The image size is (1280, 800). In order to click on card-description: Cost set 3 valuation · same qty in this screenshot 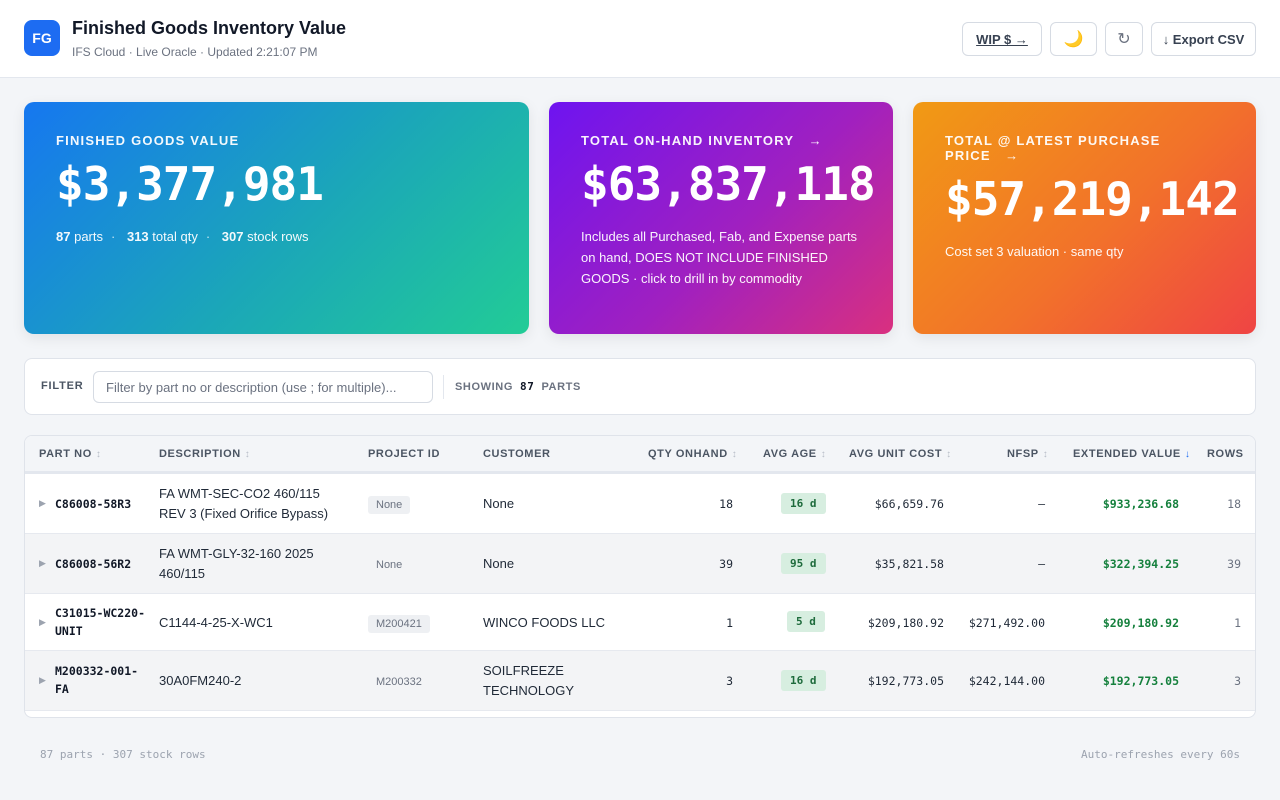, I will do `click(1034, 251)`.